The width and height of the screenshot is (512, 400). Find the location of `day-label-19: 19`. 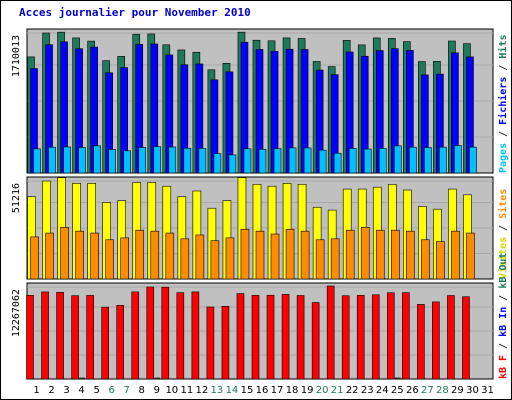

day-label-19: 19 is located at coordinates (307, 390).